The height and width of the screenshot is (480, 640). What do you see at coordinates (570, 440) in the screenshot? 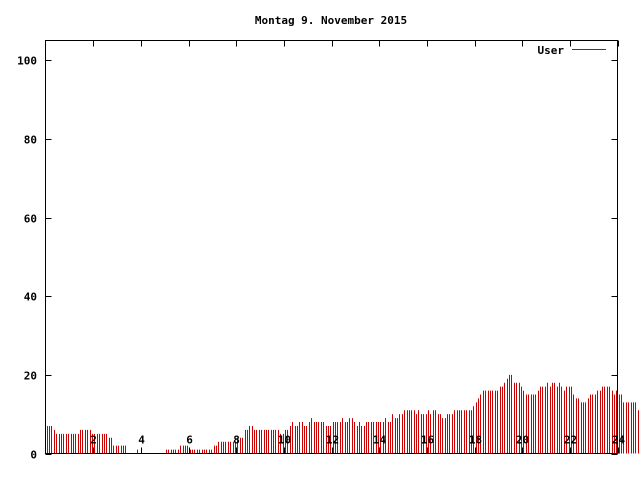
I see `x-tick-label: 22` at bounding box center [570, 440].